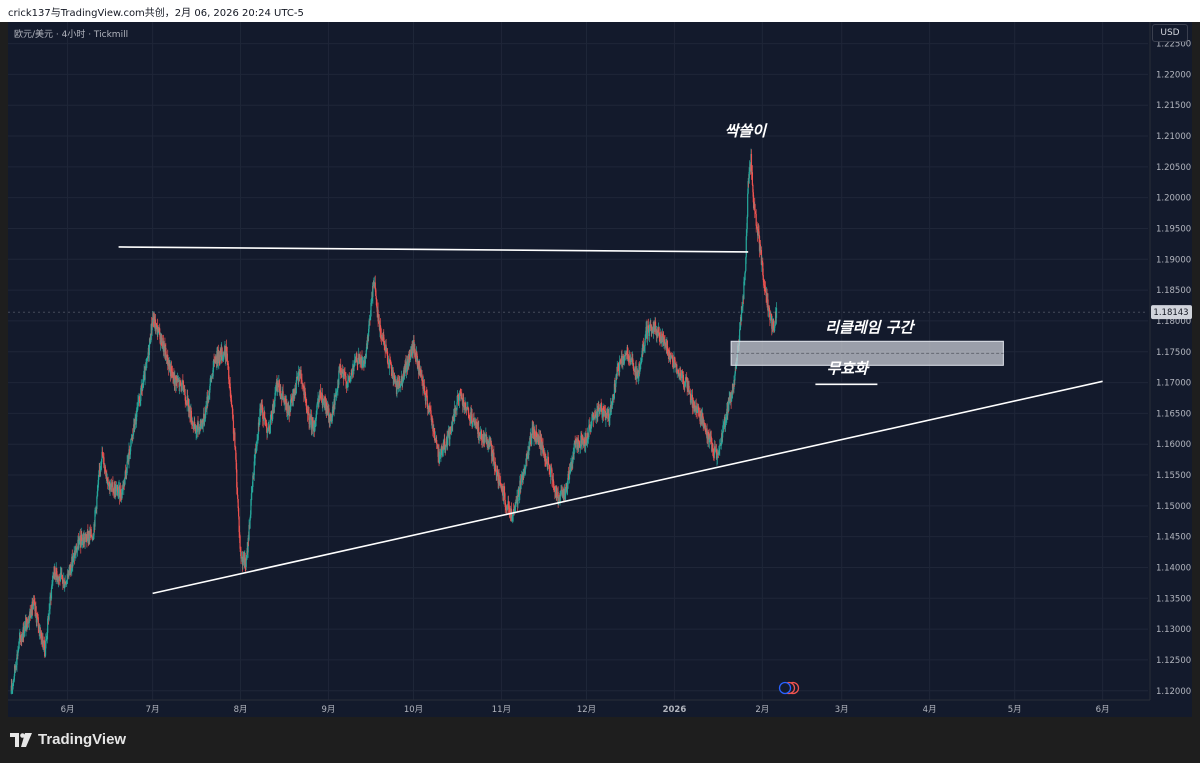 This screenshot has height=763, width=1200. What do you see at coordinates (675, 710) in the screenshot?
I see `x-tick-label: 2026` at bounding box center [675, 710].